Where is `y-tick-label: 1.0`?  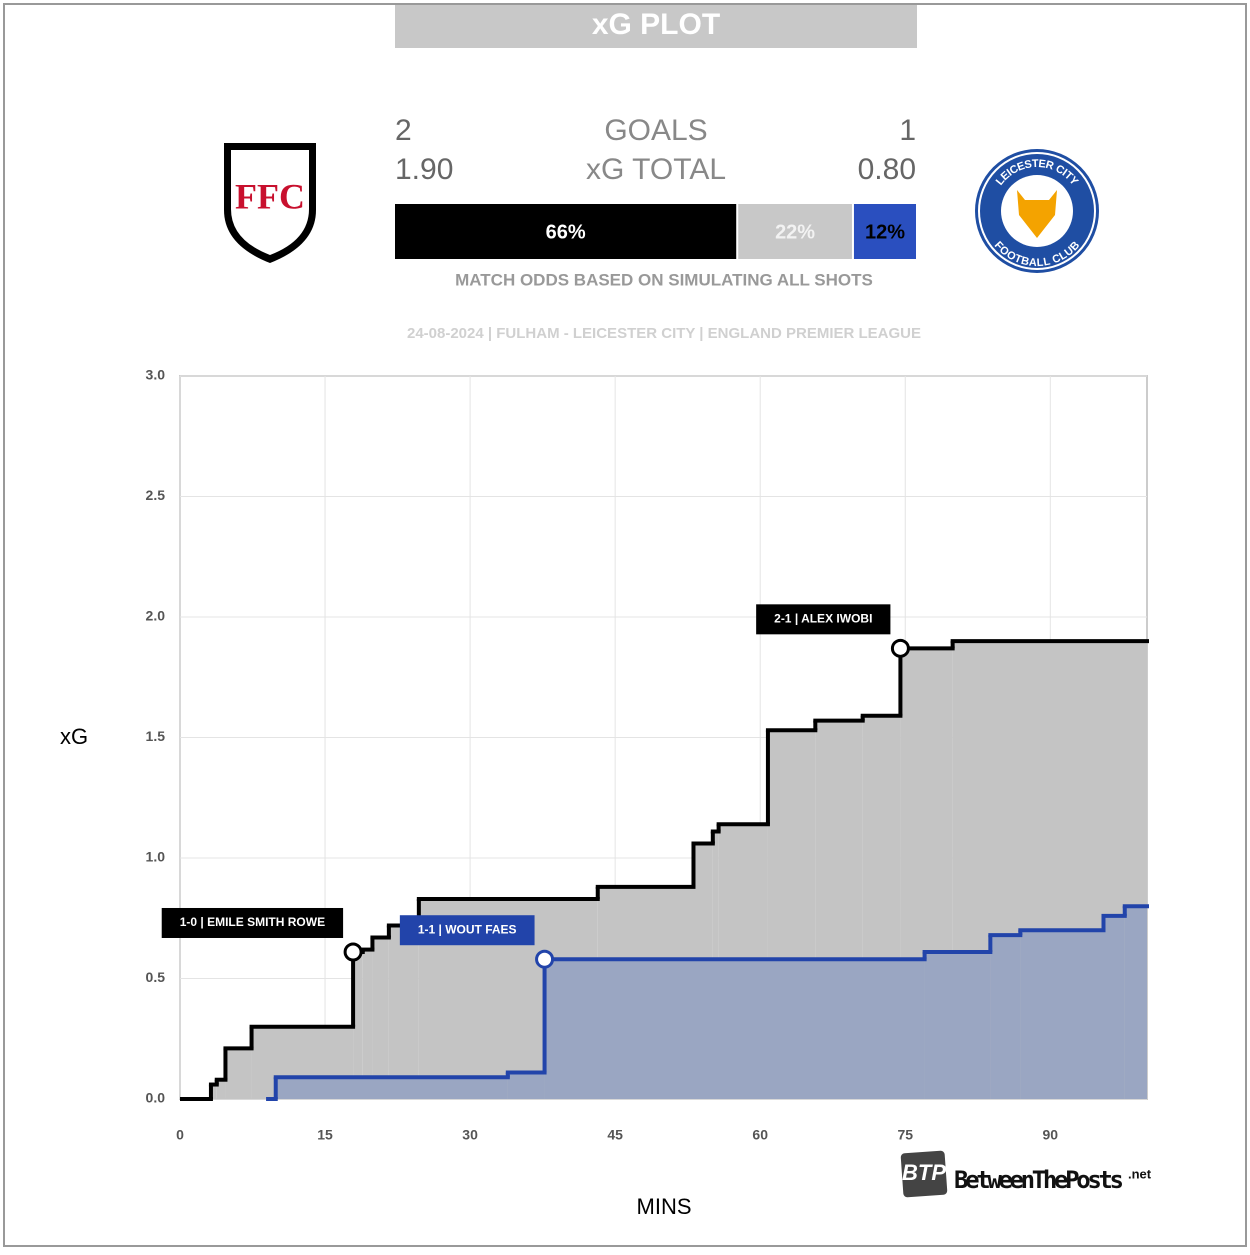
y-tick-label: 1.0 is located at coordinates (156, 857).